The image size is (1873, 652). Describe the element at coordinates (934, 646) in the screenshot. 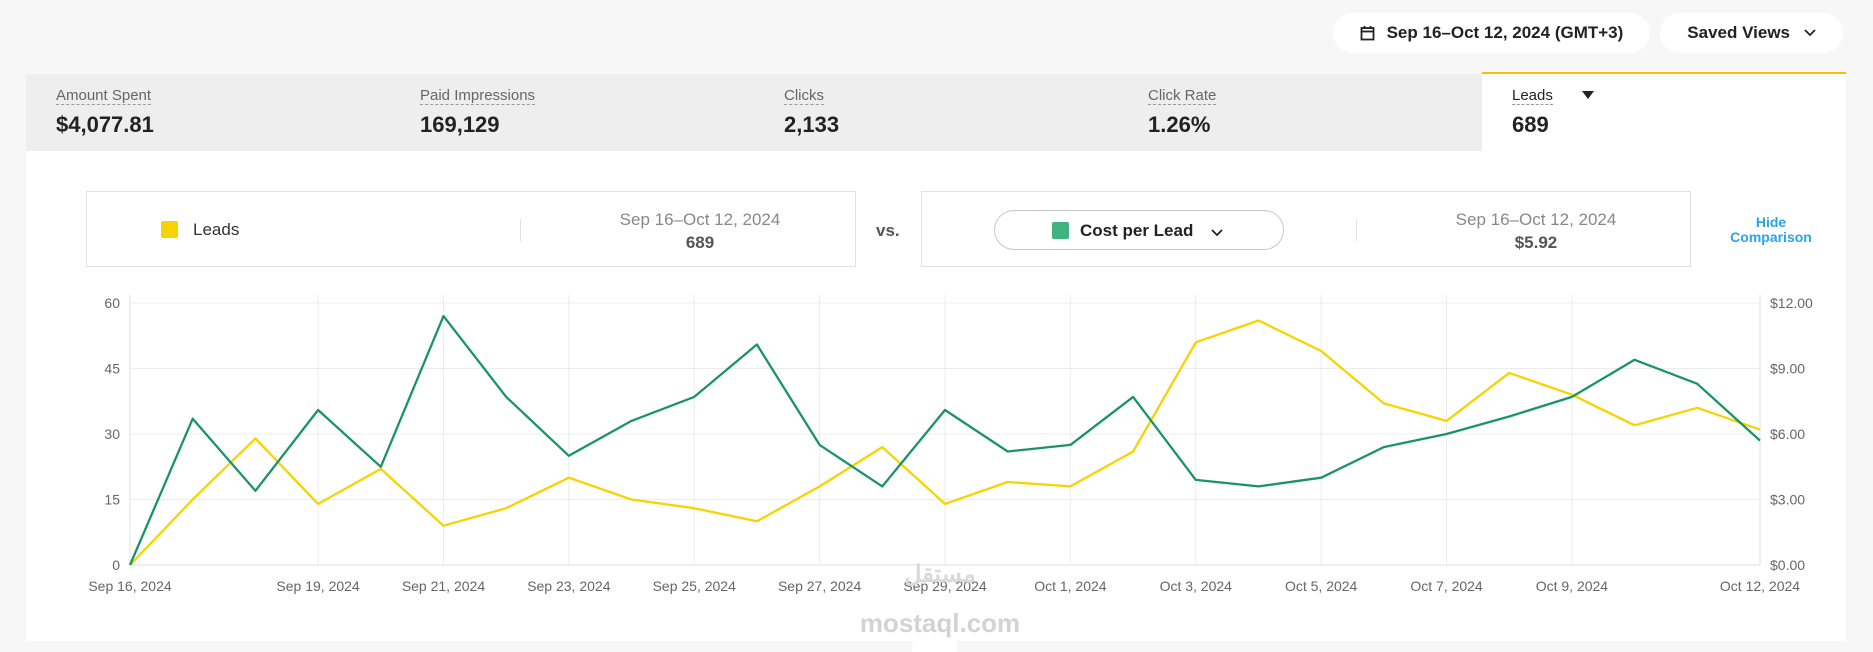

I see `scroll-handle` at that location.